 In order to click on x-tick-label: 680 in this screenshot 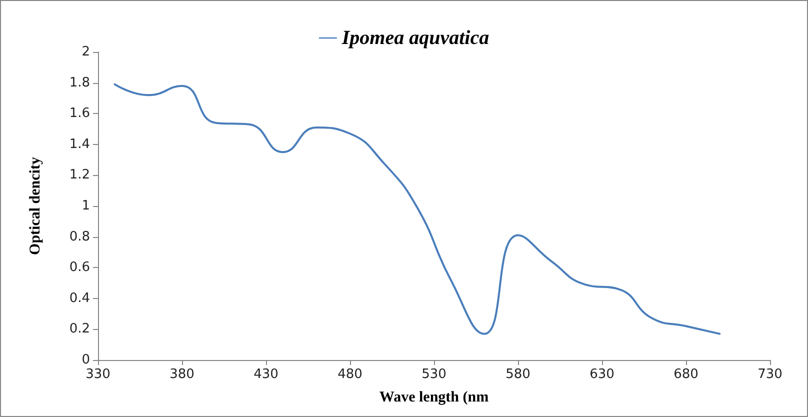, I will do `click(686, 374)`.